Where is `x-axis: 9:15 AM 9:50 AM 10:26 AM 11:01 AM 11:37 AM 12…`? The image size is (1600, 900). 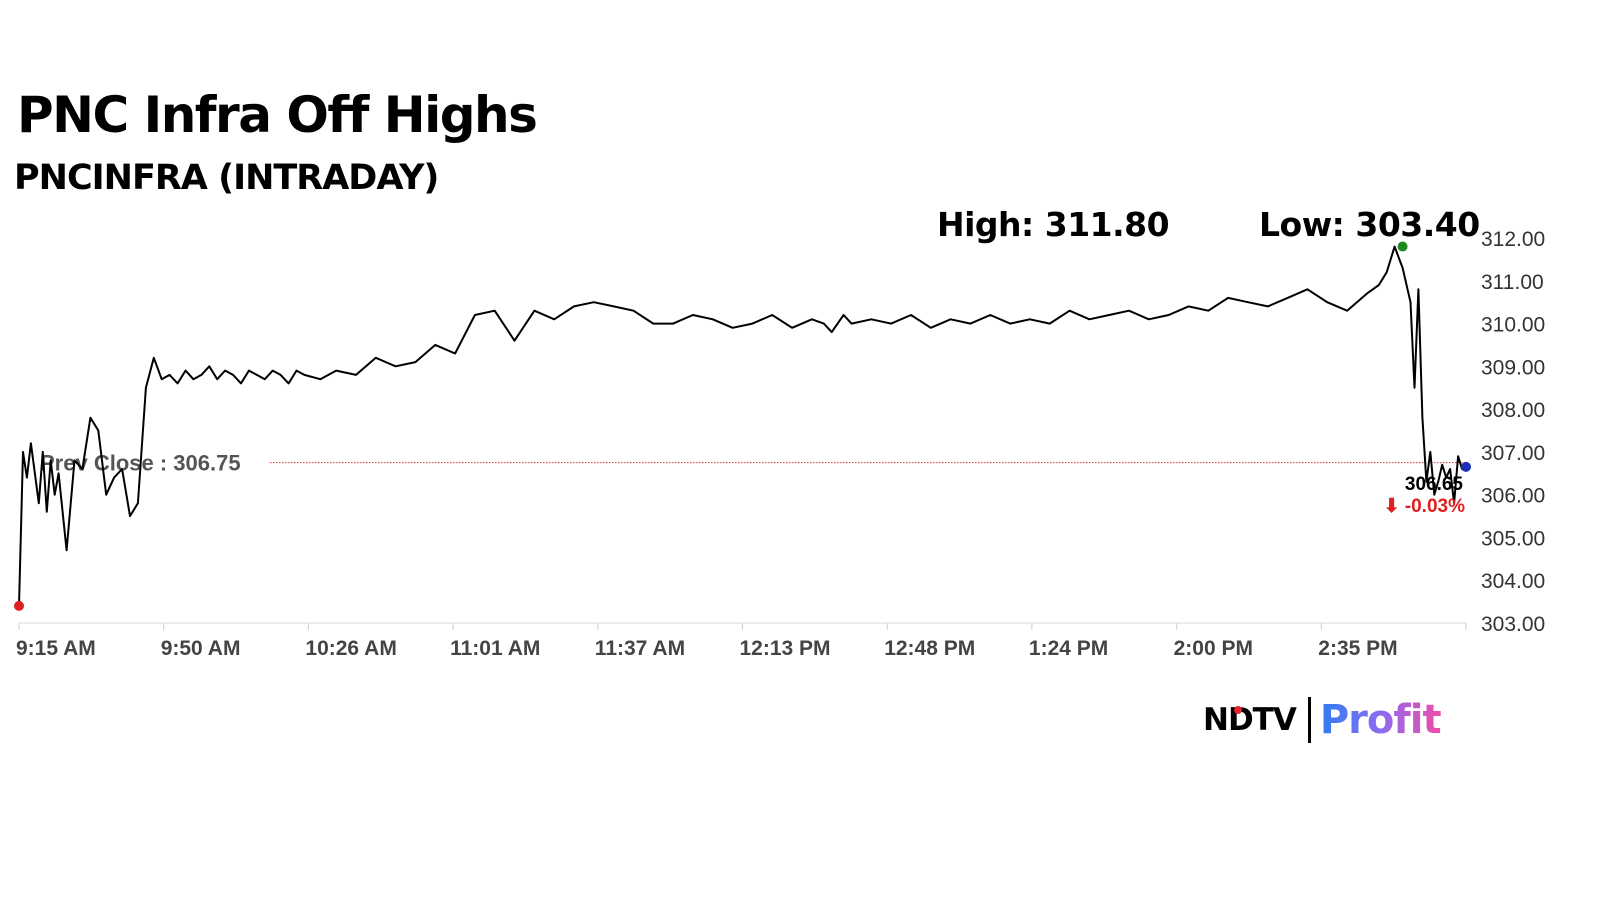 x-axis: 9:15 AM 9:50 AM 10:26 AM 11:01 AM 11:37 AM 12… is located at coordinates (741, 641).